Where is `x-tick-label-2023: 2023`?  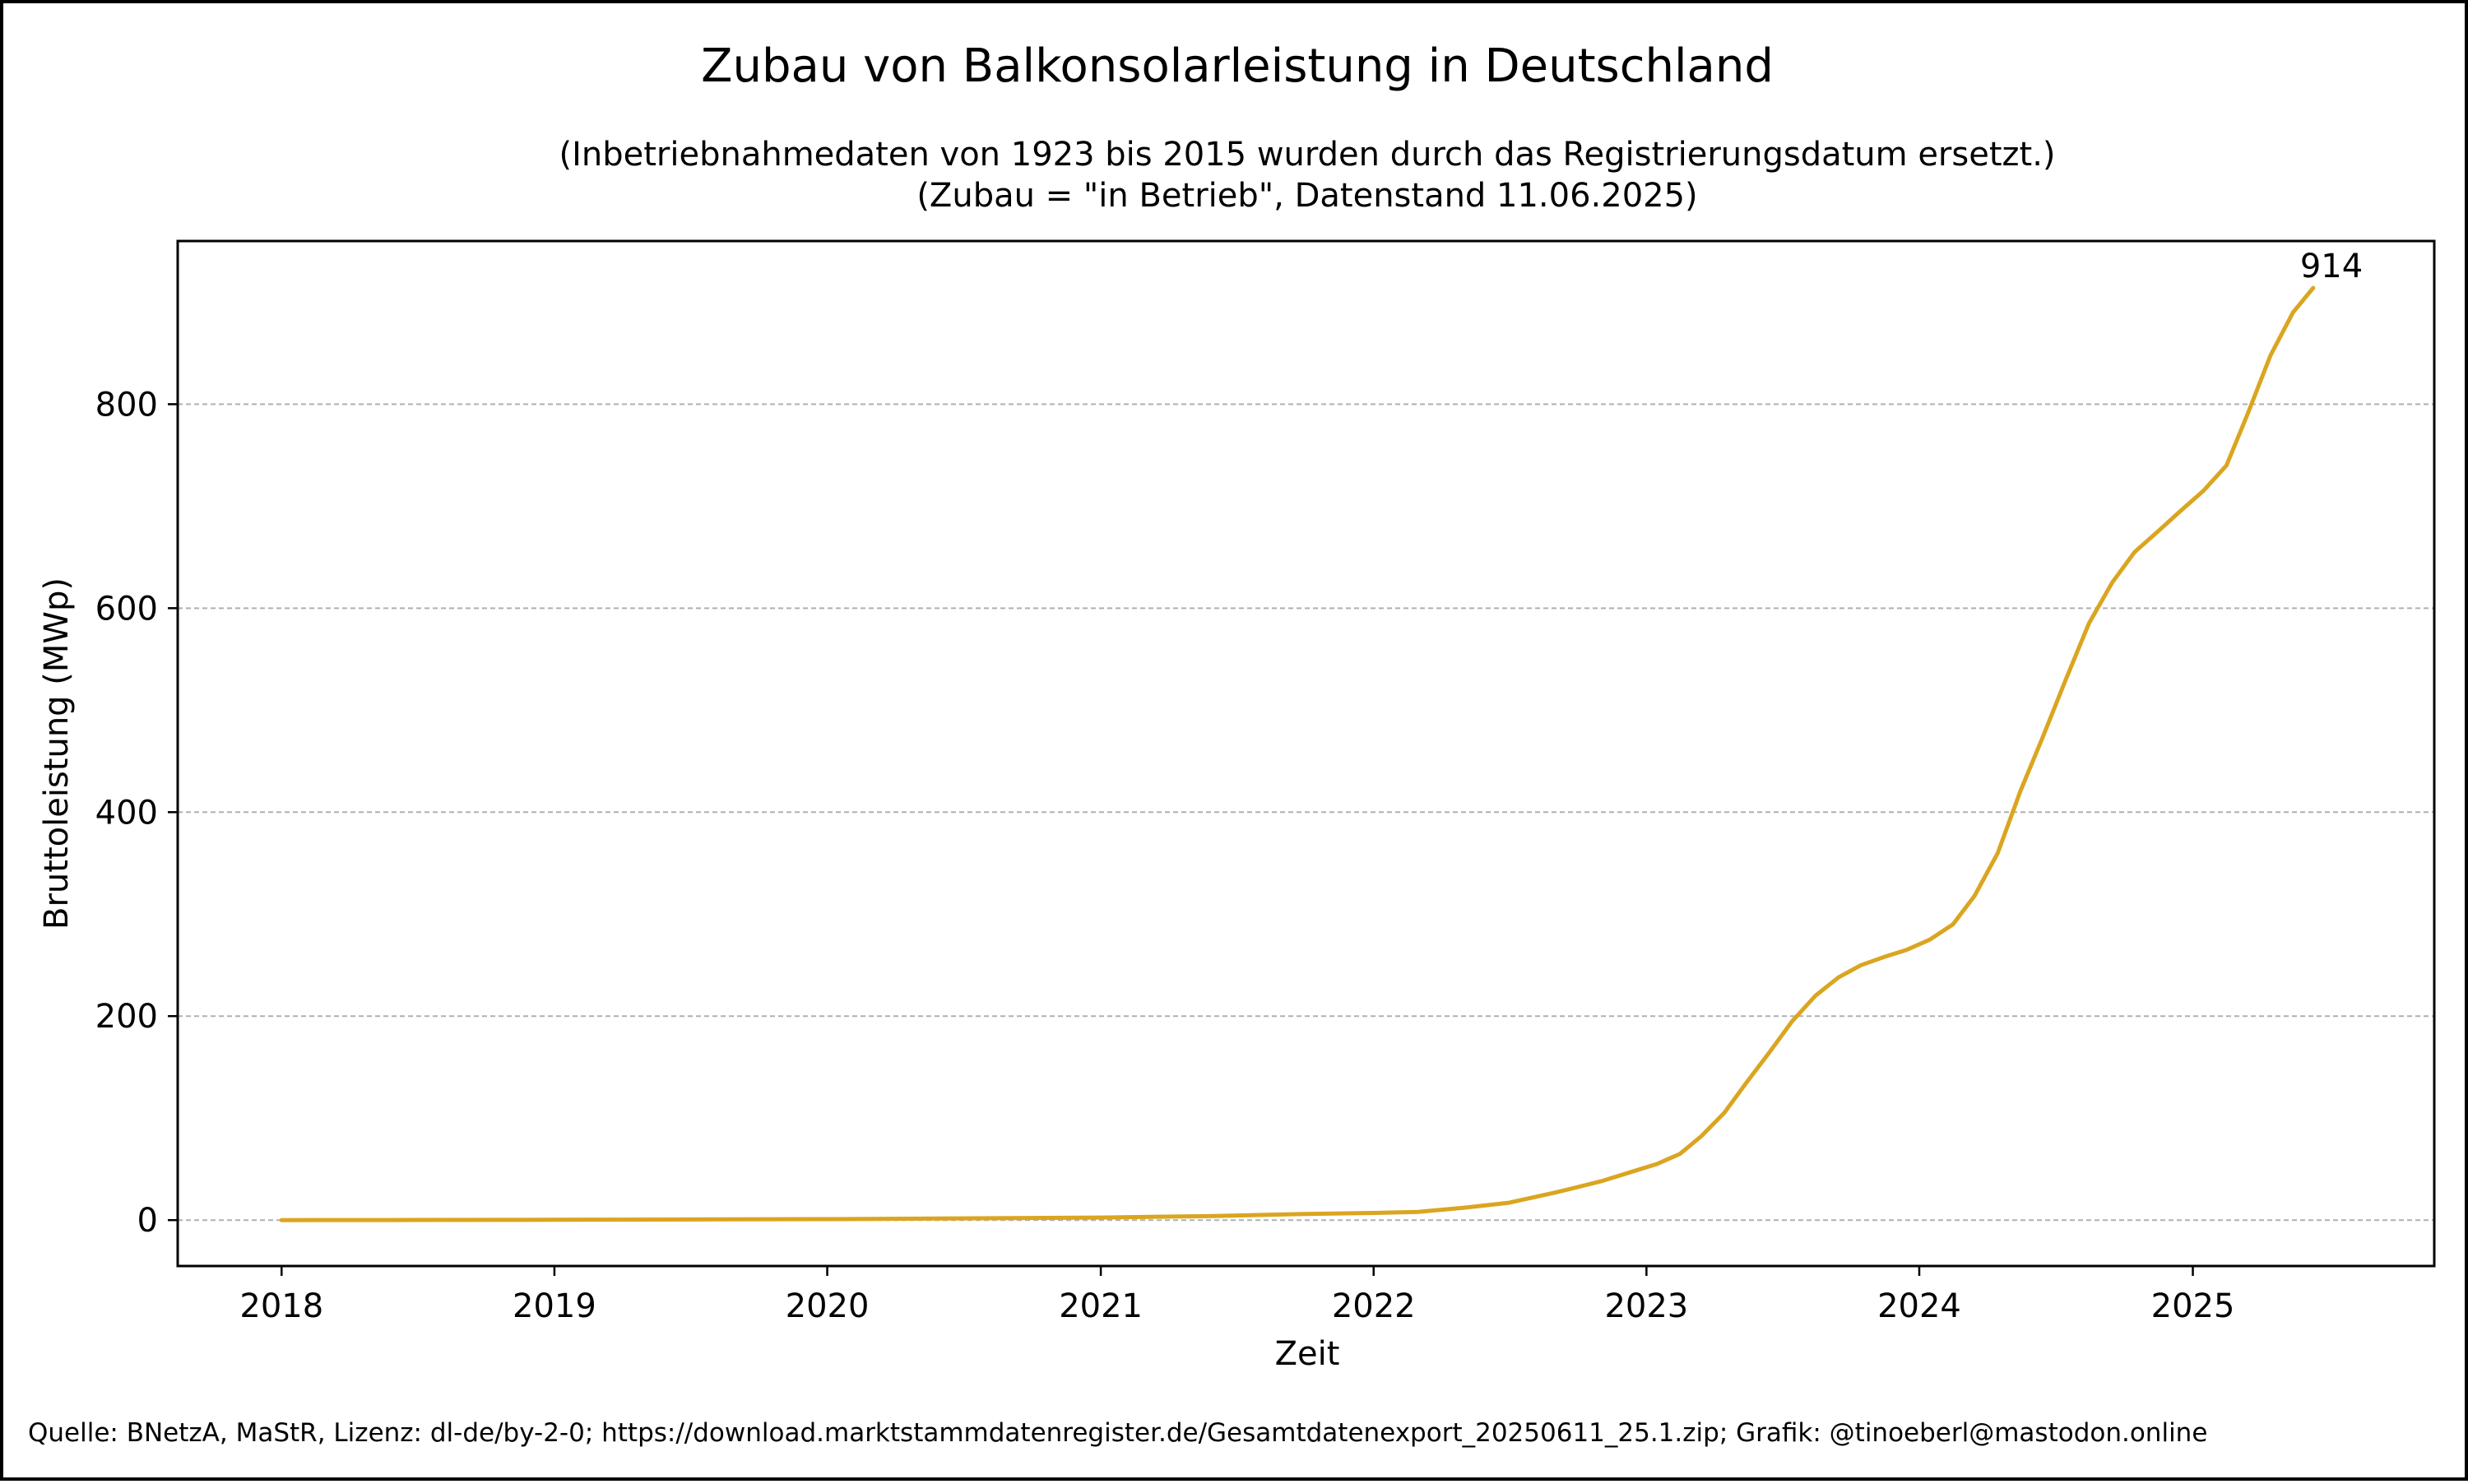
x-tick-label-2023: 2023 is located at coordinates (1646, 1306).